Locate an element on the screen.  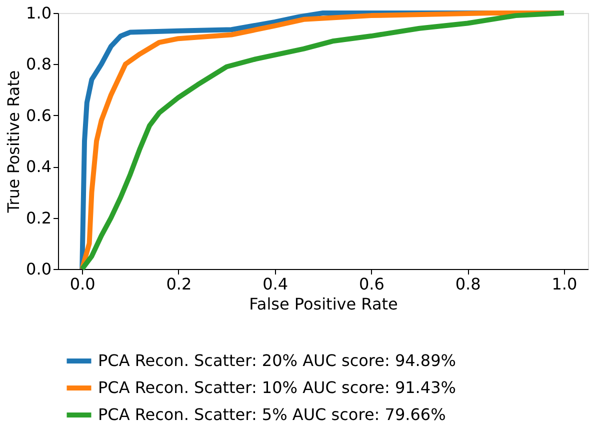
y-tick-label: 1.0 is located at coordinates (39, 13).